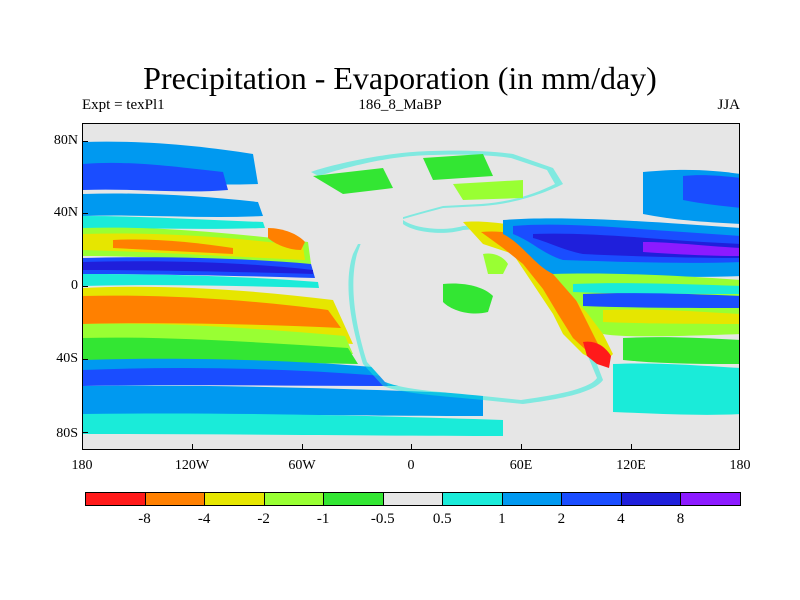 This screenshot has height=600, width=800. I want to click on lat-label-40s: 40S, so click(67, 358).